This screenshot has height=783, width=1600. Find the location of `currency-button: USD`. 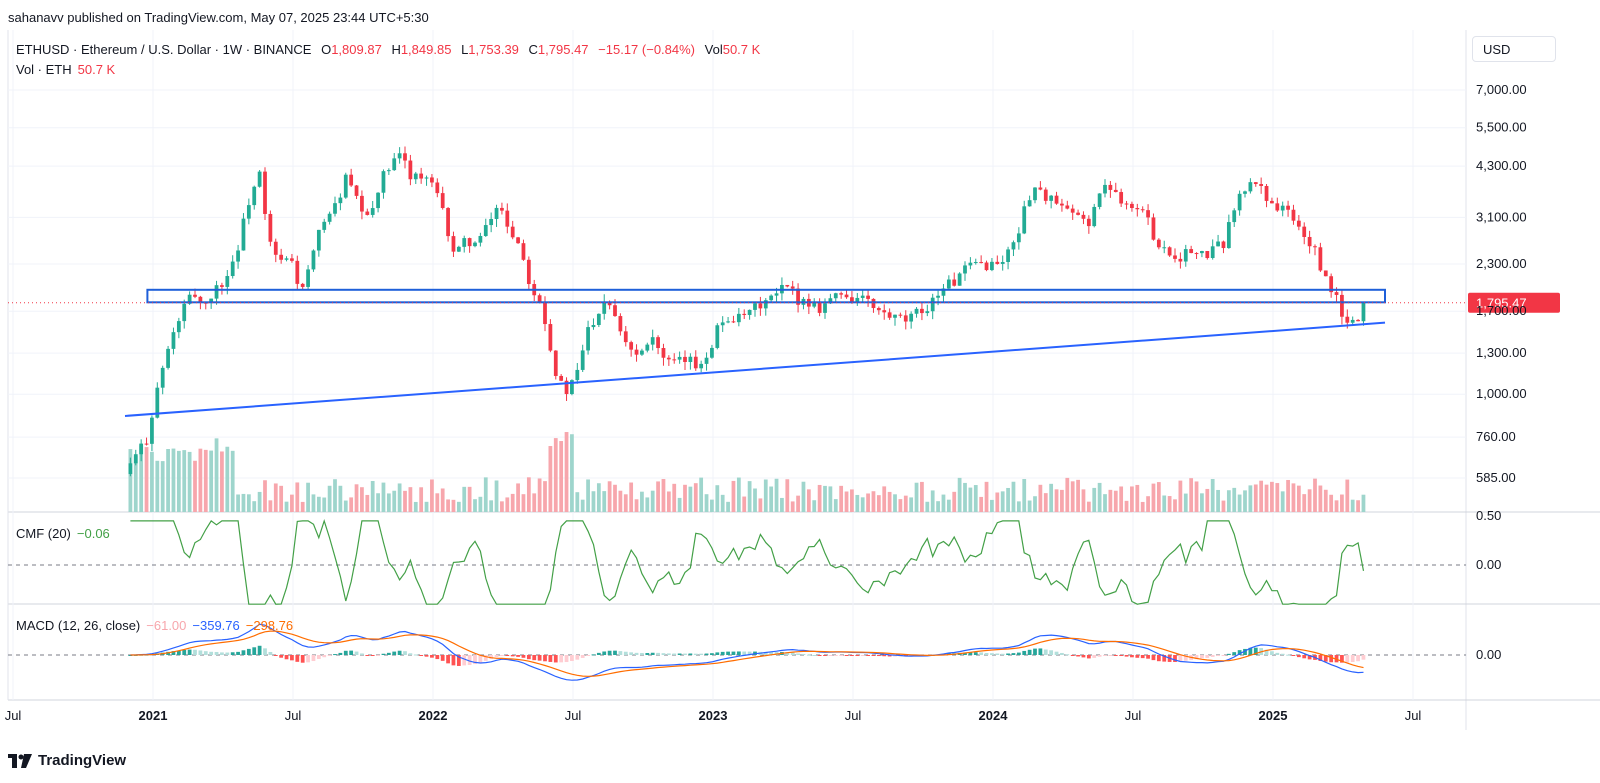

currency-button: USD is located at coordinates (1514, 49).